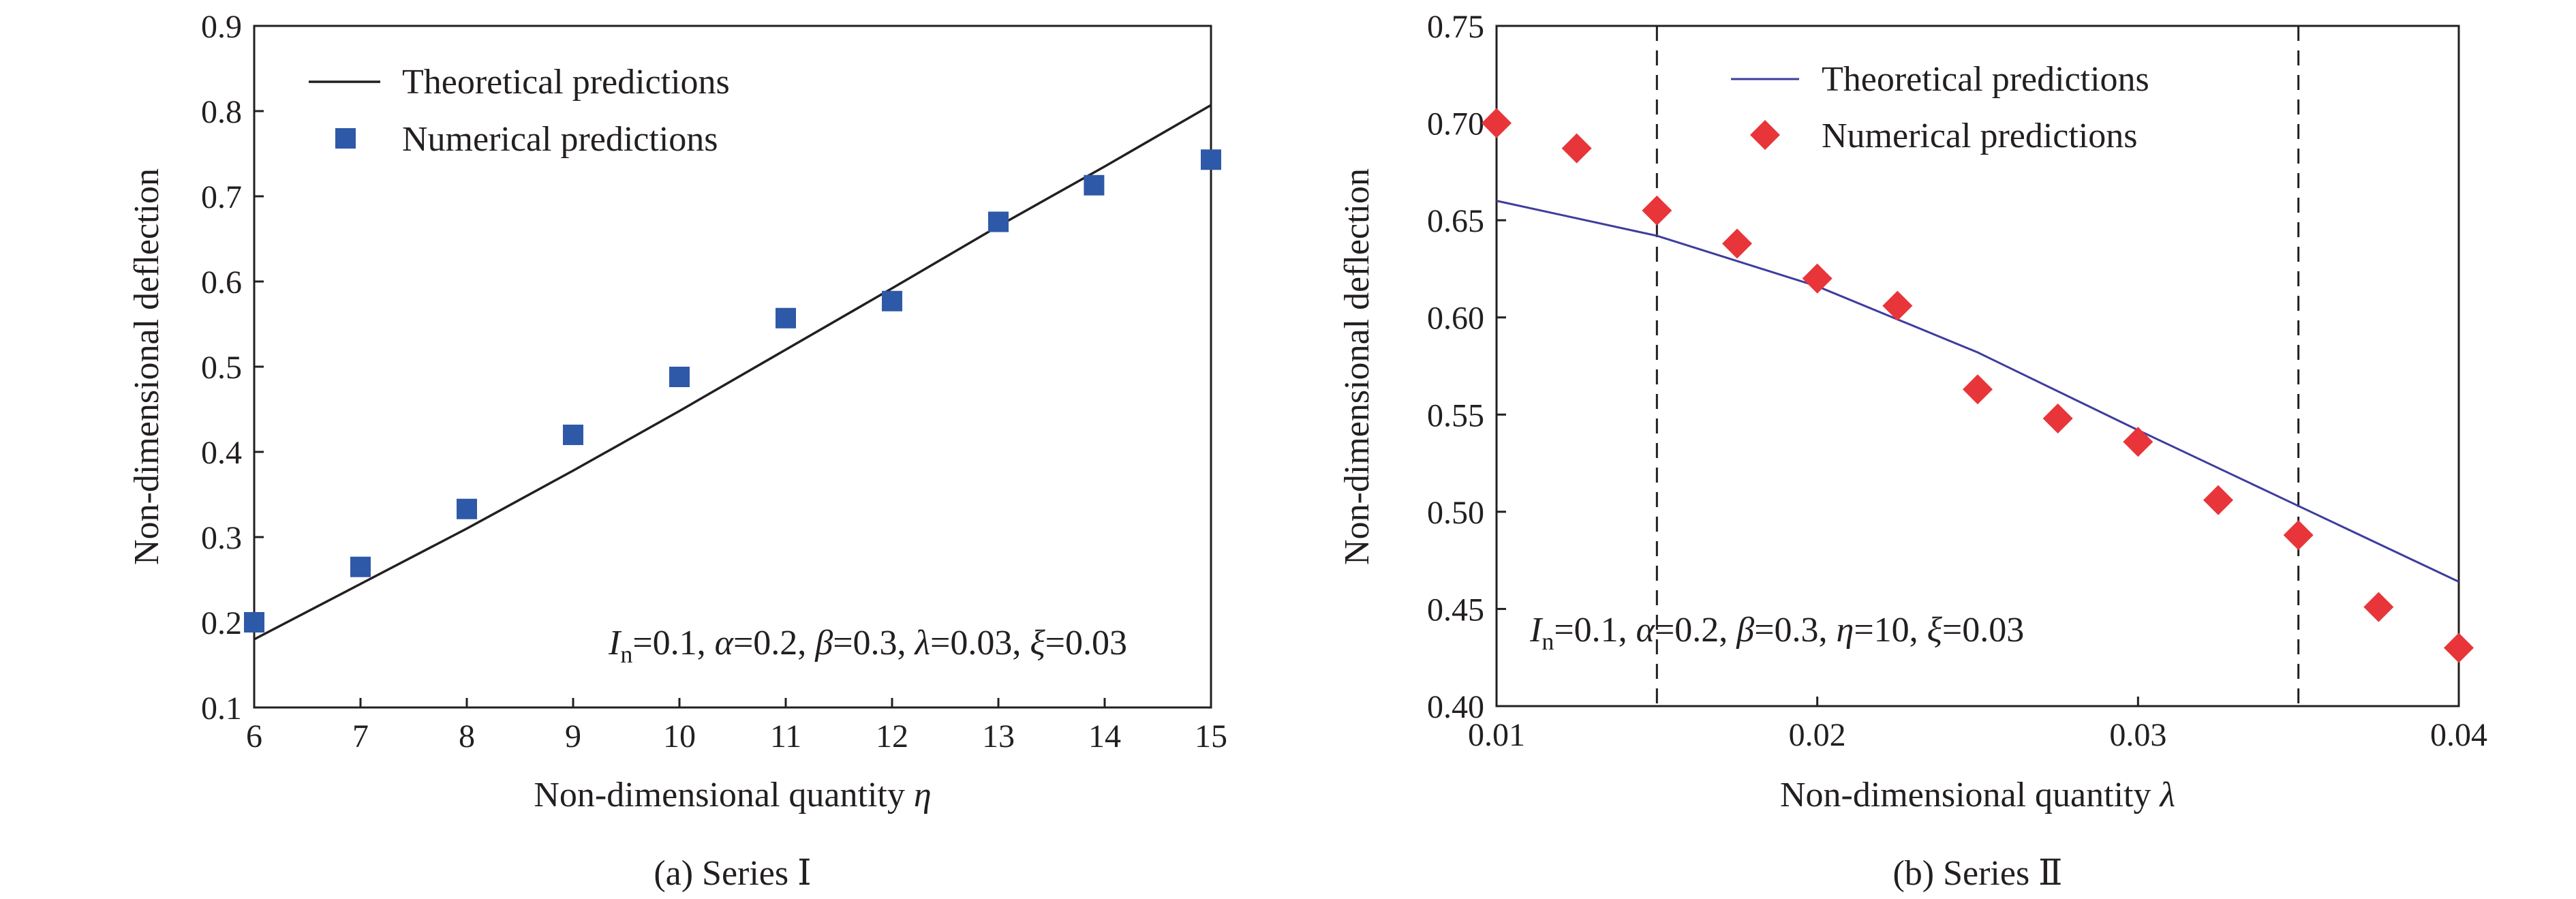 Image resolution: width=2576 pixels, height=899 pixels. I want to click on x-tick-label: 15, so click(1211, 736).